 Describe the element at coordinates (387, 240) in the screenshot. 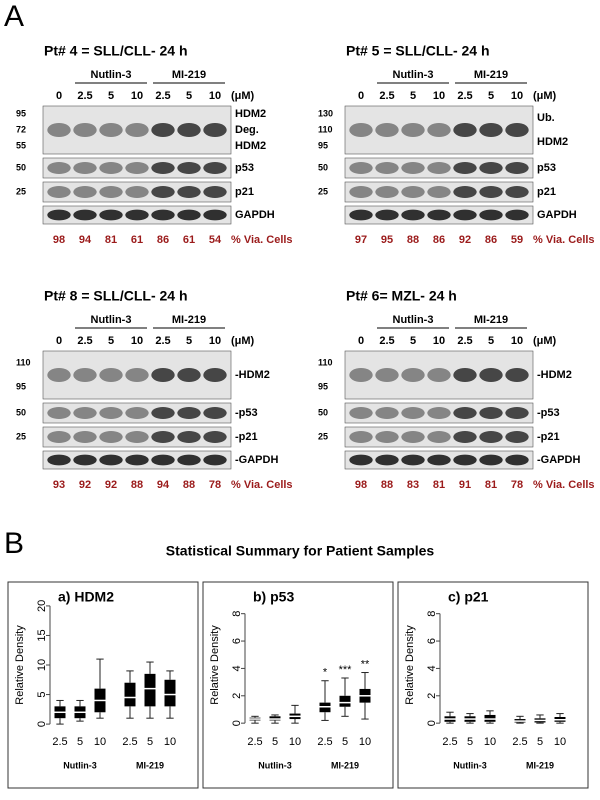

I see `viability-value: 95` at that location.